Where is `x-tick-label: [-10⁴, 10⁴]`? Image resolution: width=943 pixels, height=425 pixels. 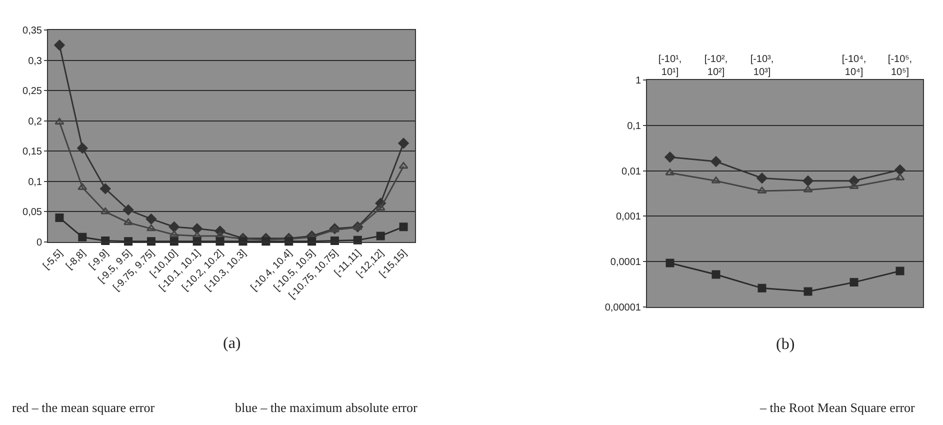
x-tick-label: [-10⁴, 10⁴] is located at coordinates (854, 66).